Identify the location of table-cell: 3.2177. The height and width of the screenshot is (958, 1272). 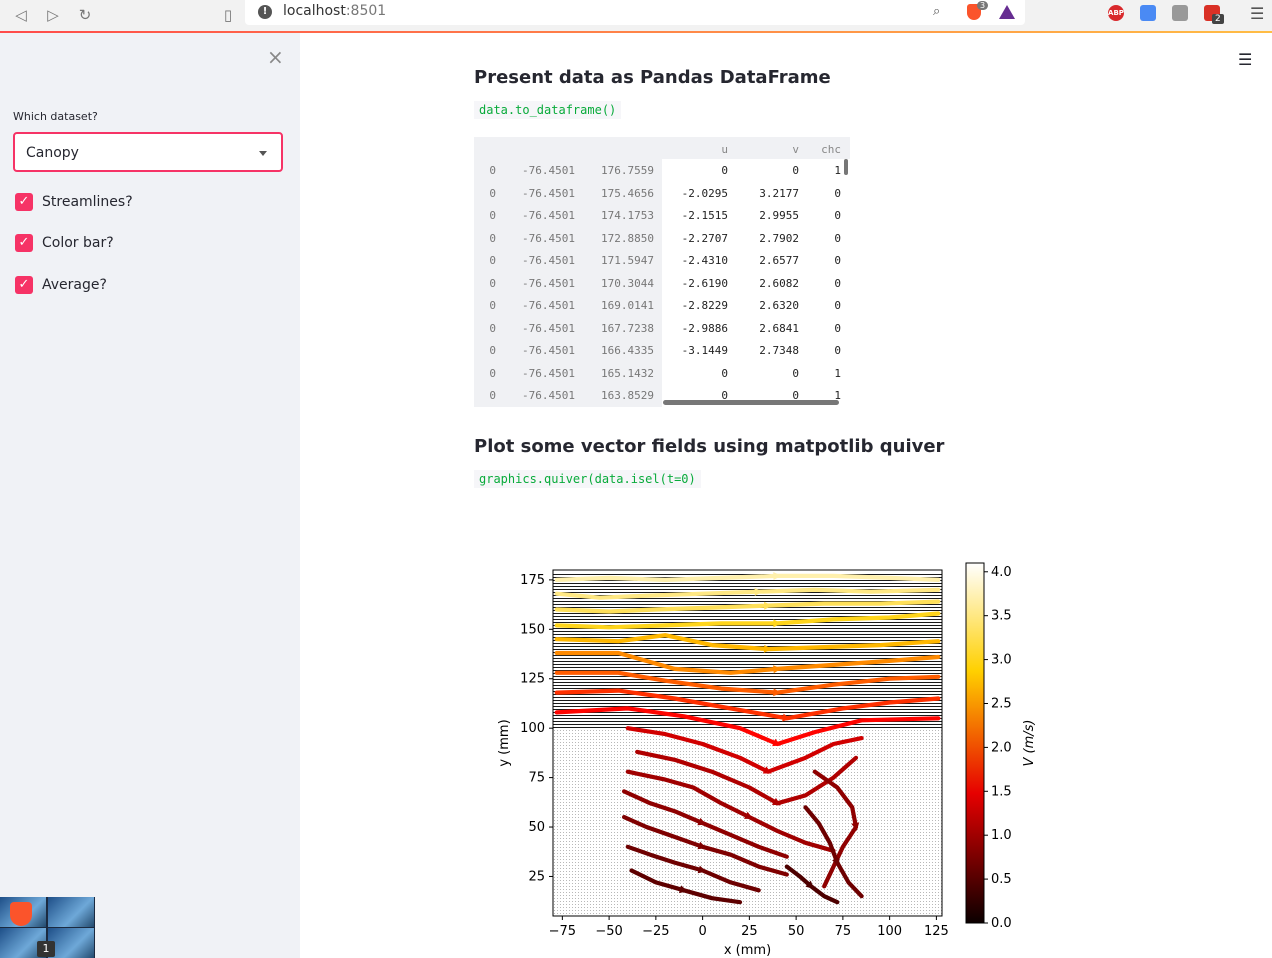
(779, 193).